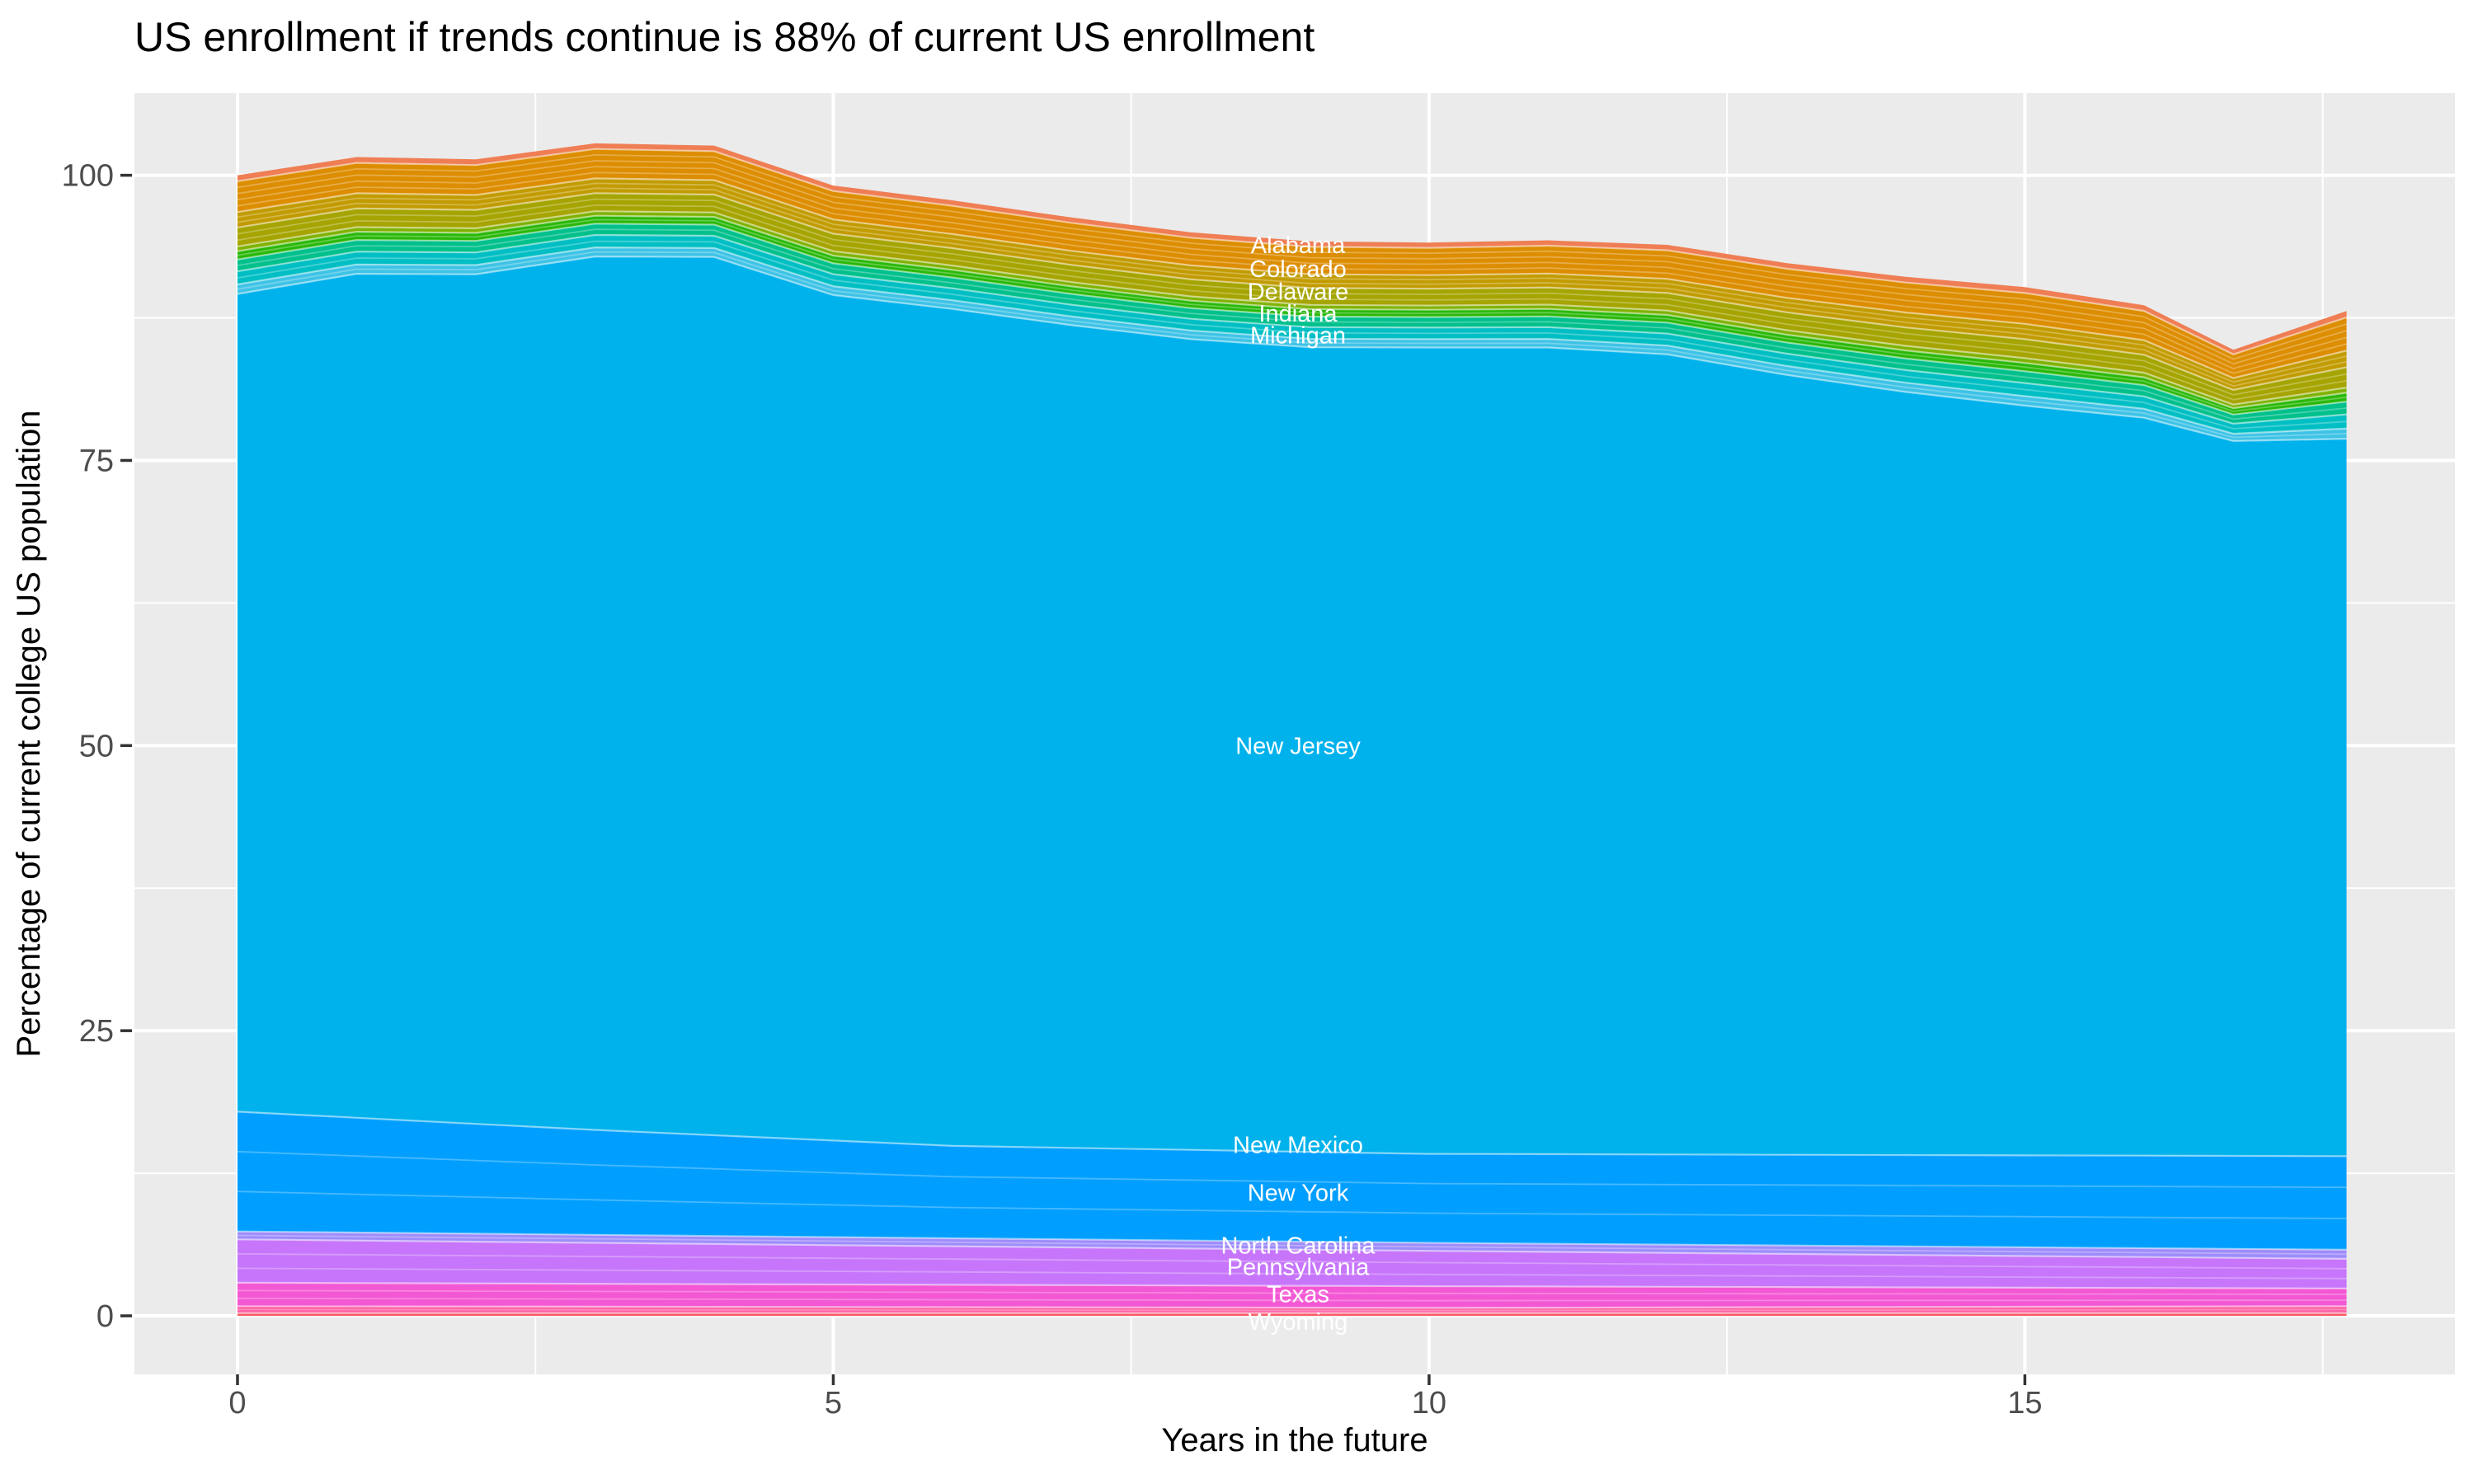 This screenshot has height=1484, width=2474. I want to click on band-lightcyan, so click(1292, 344).